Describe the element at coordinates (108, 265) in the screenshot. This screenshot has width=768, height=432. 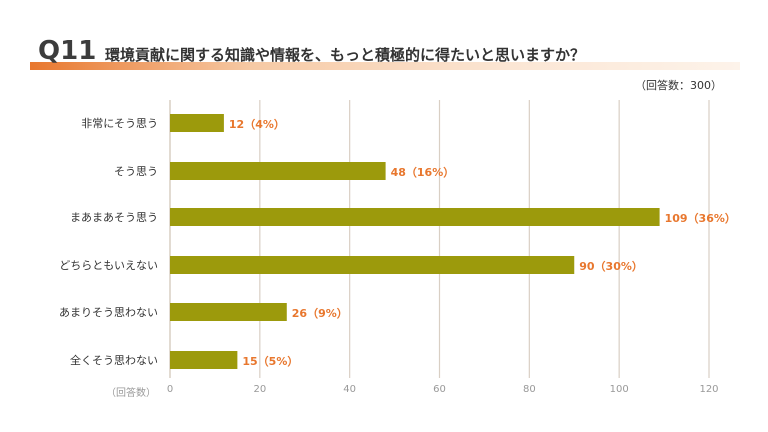
I see `category-label: どちらともいえない` at that location.